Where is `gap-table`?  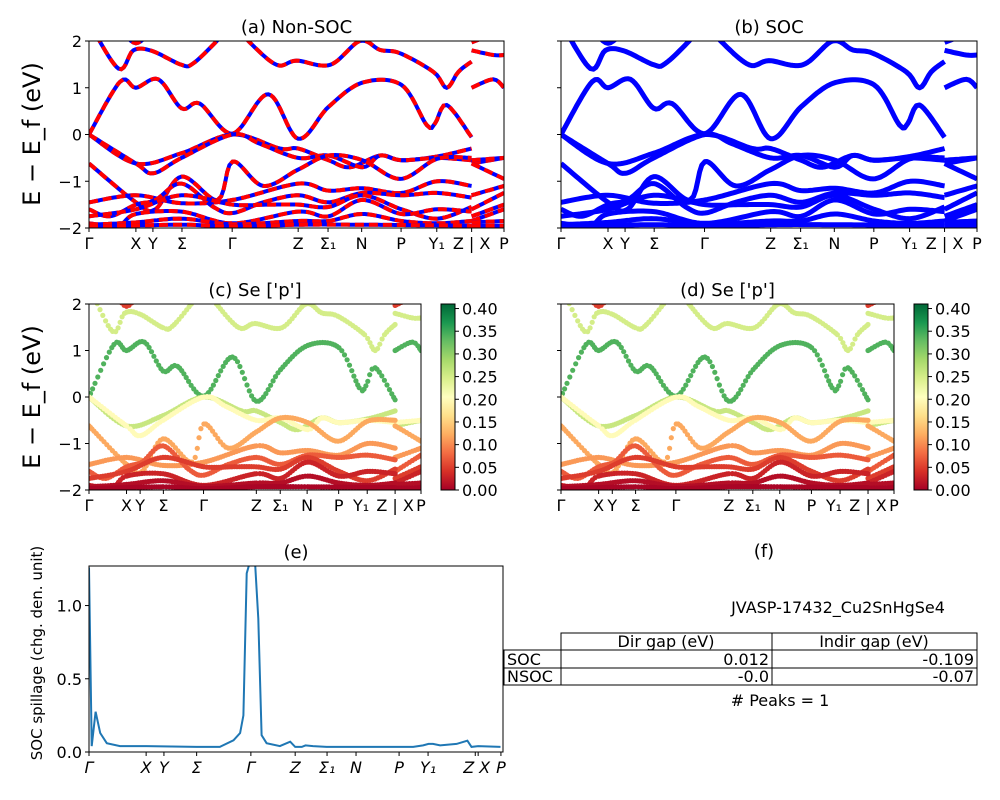
gap-table is located at coordinates (740, 659).